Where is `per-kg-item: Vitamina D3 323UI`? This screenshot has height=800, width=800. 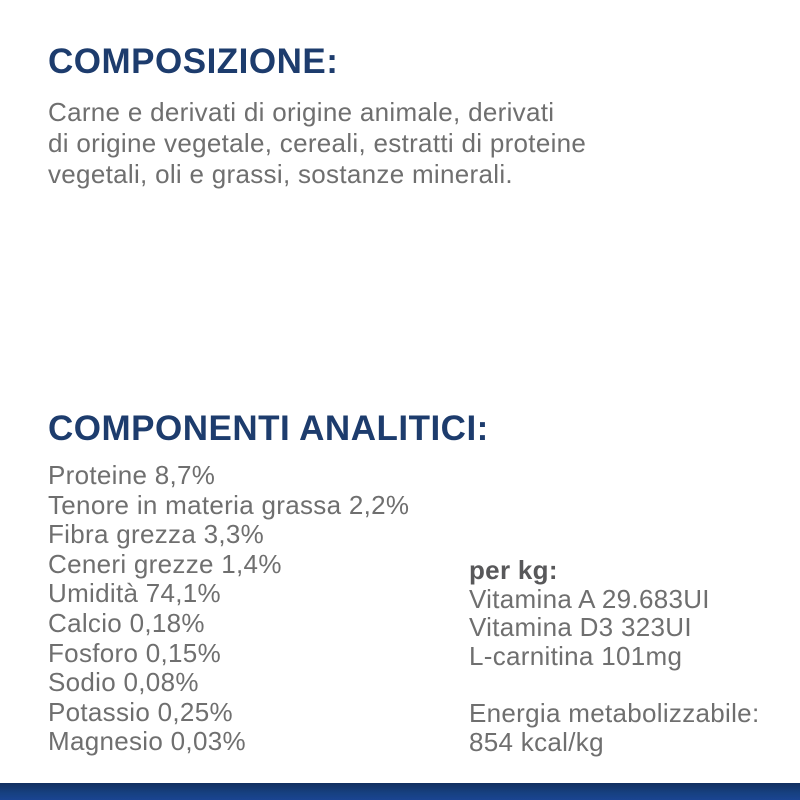
per-kg-item: Vitamina D3 323UI is located at coordinates (580, 627).